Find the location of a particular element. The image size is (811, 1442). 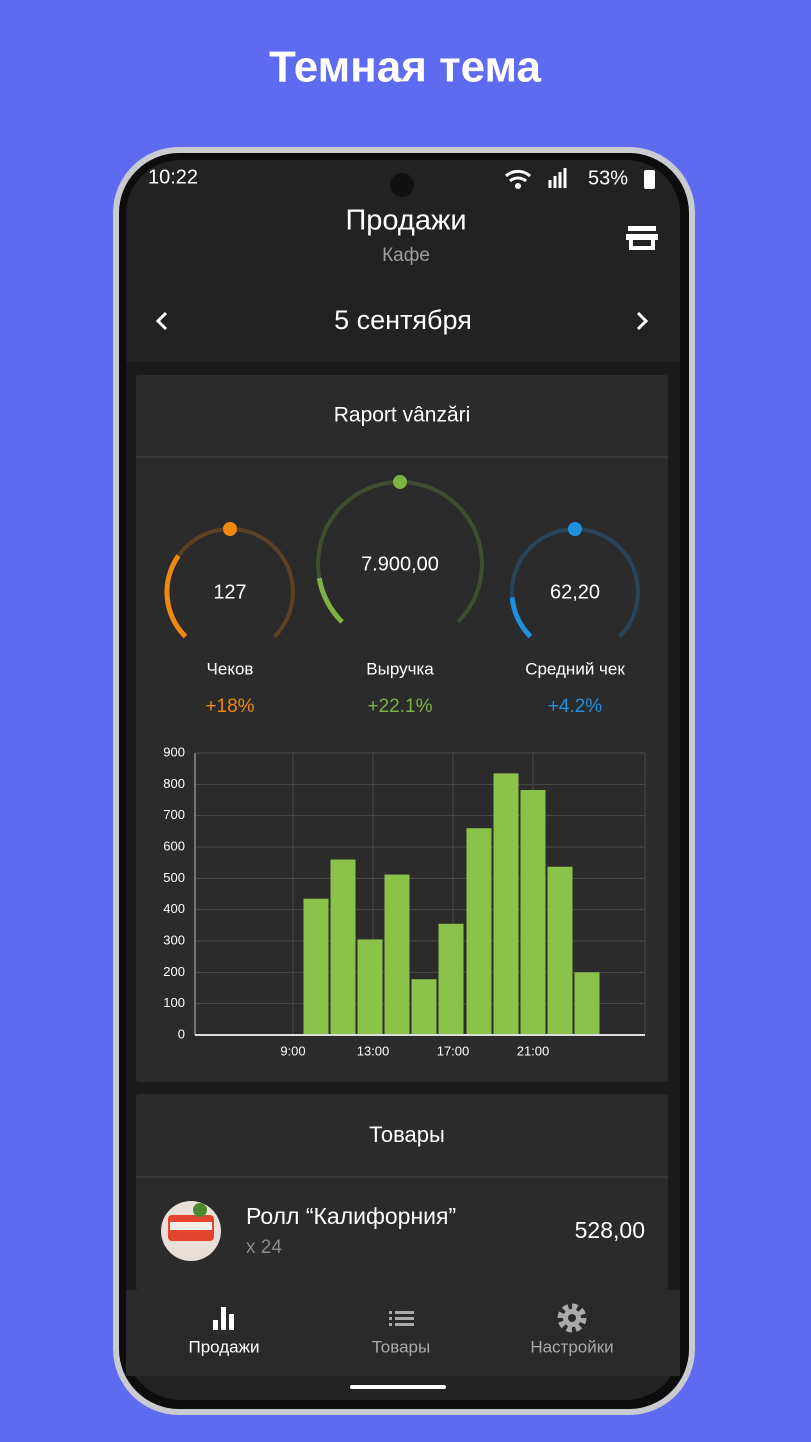

y-tick-label: 800 is located at coordinates (174, 783).